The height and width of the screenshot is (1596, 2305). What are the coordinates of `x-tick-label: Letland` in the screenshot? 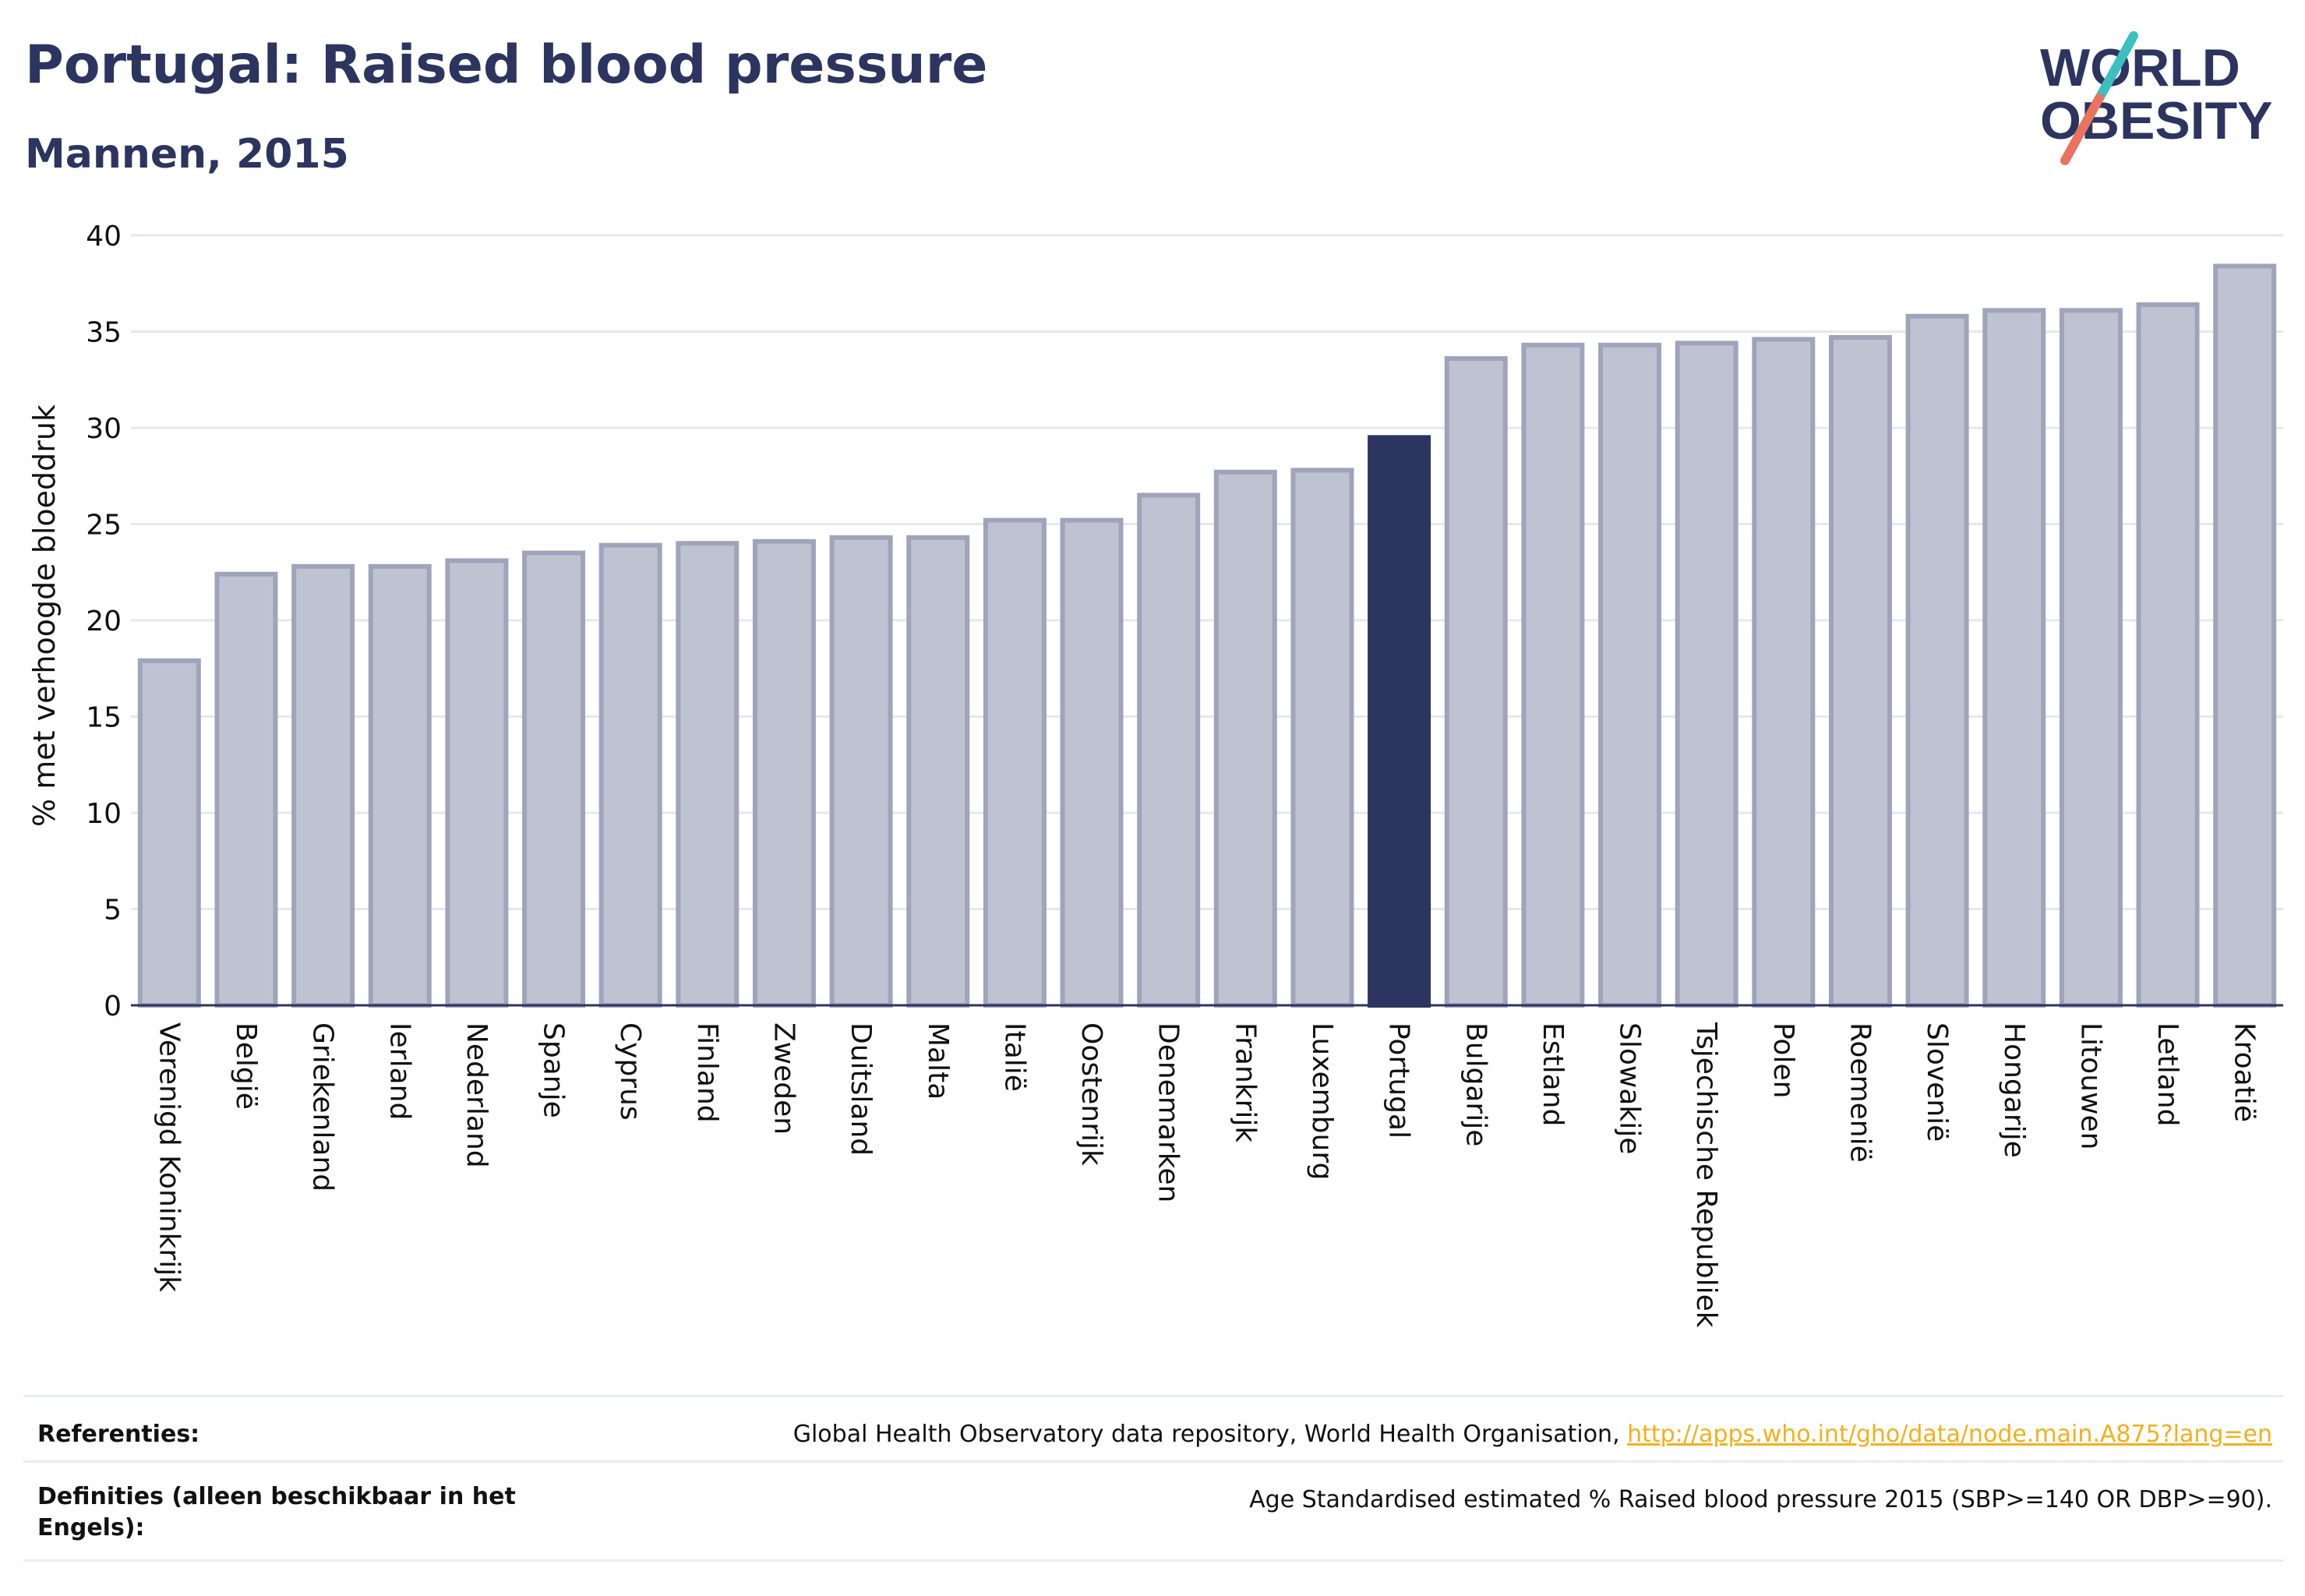 It's located at (2167, 1074).